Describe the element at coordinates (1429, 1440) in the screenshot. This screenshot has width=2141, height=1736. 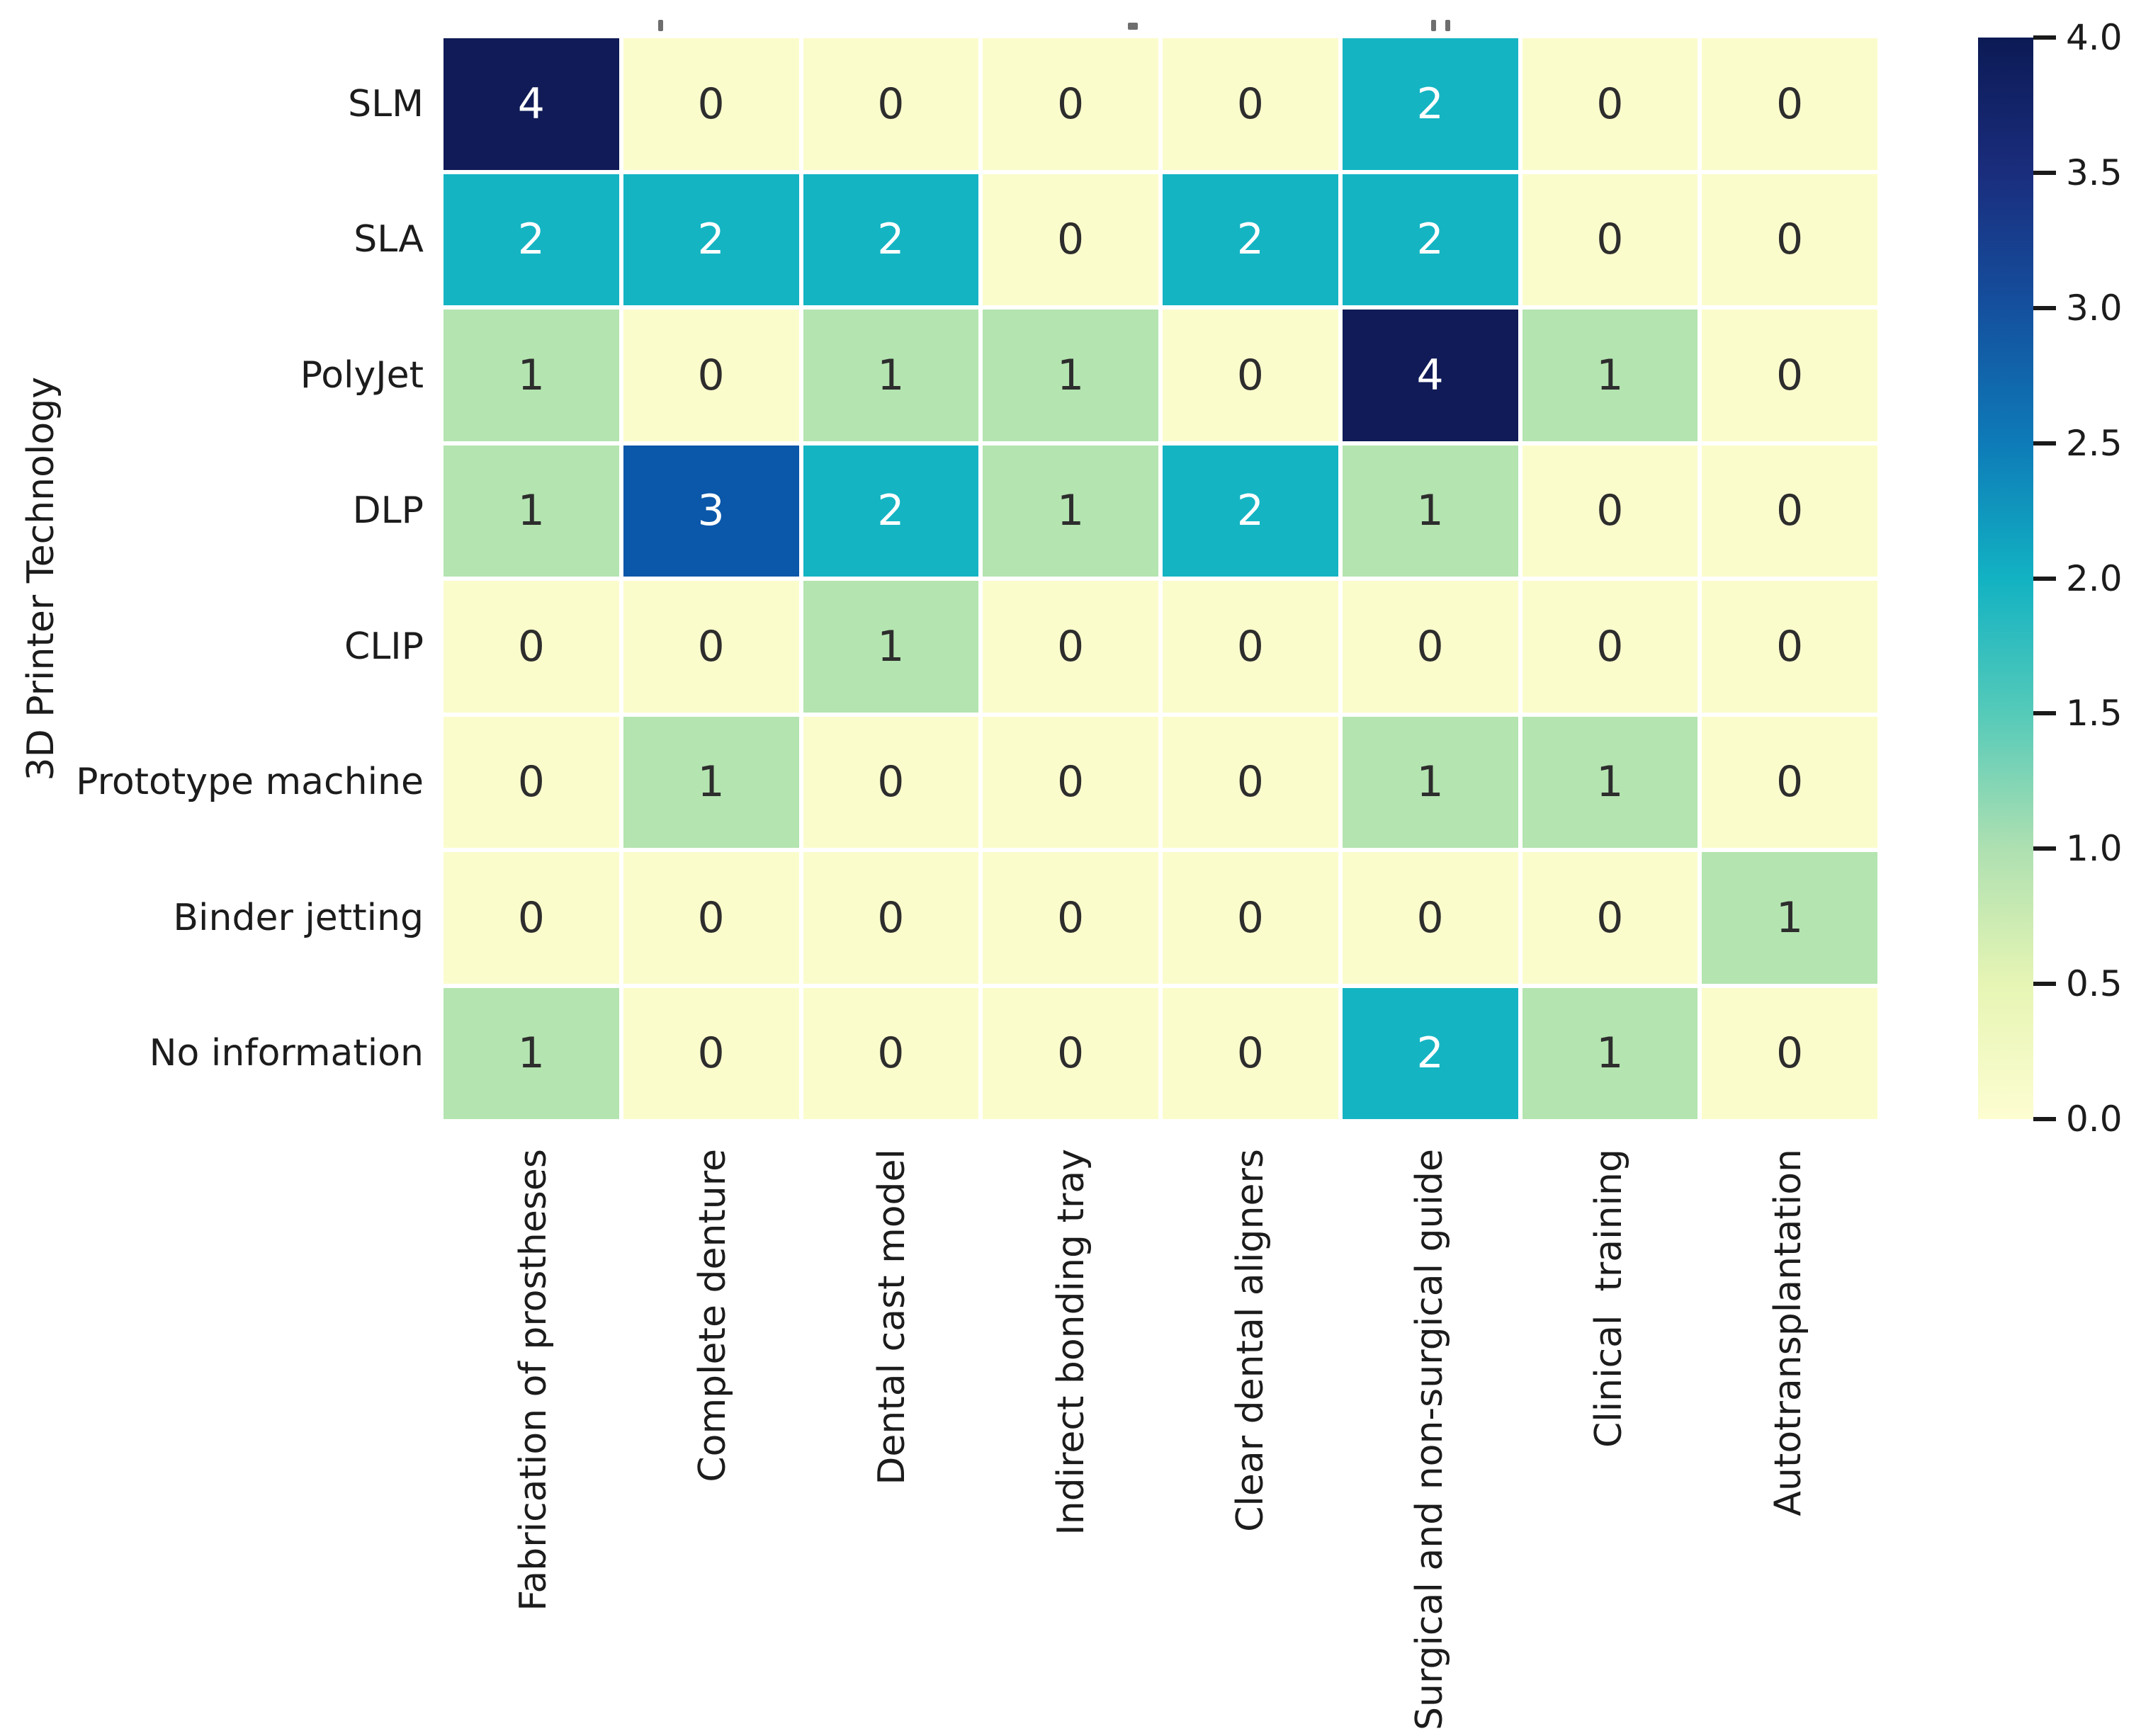
I see `x-tick-label: Surgical and non-surgical guide` at that location.